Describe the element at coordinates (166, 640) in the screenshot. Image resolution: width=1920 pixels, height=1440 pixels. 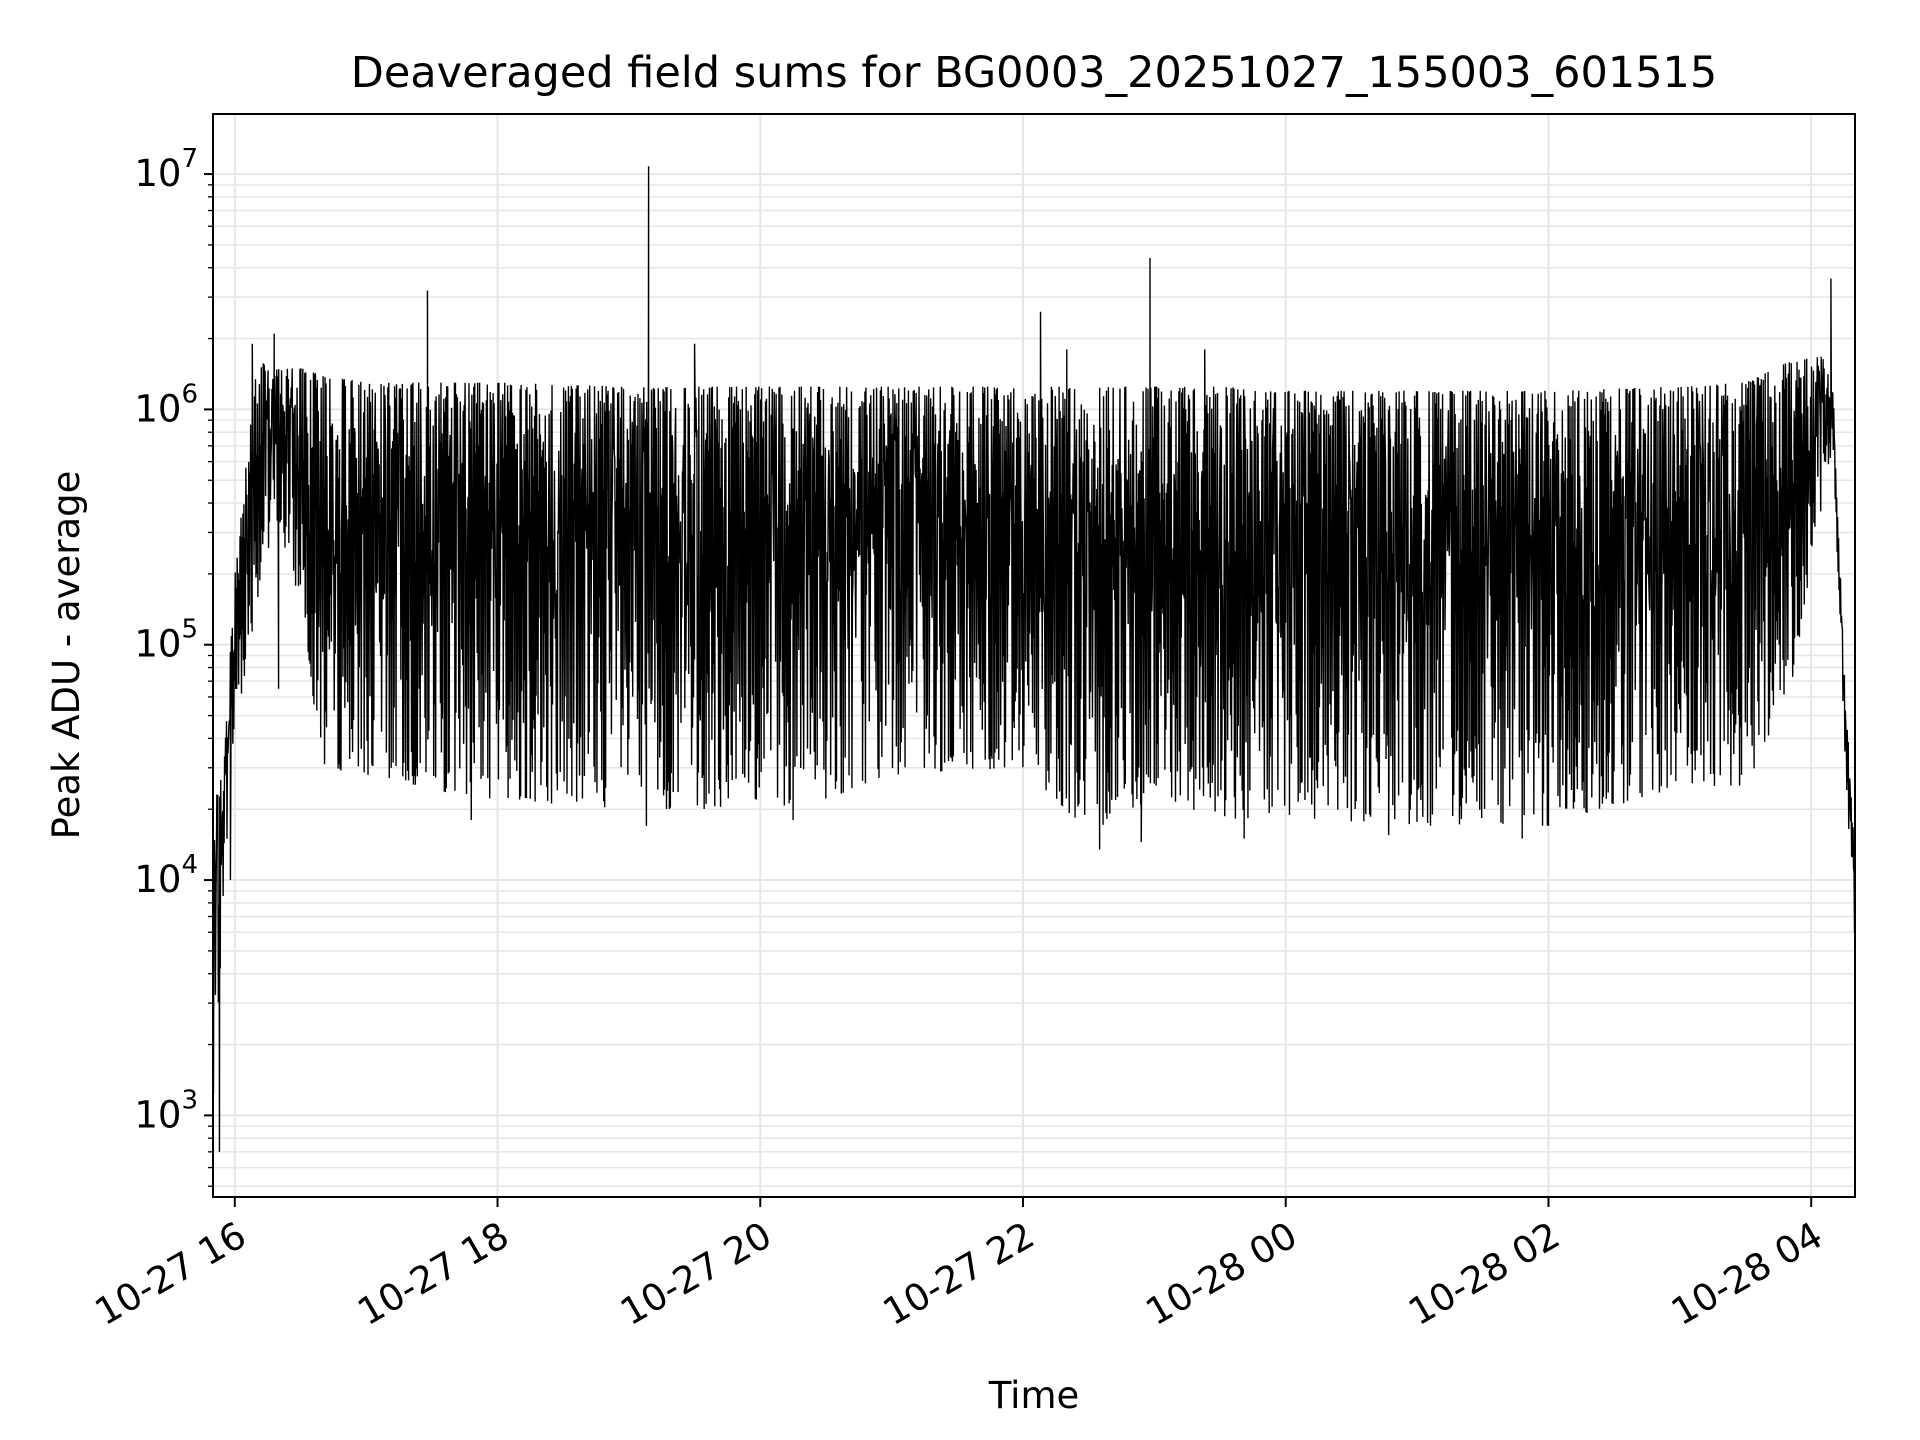
I see `y-tick-label: 10⁵` at that location.